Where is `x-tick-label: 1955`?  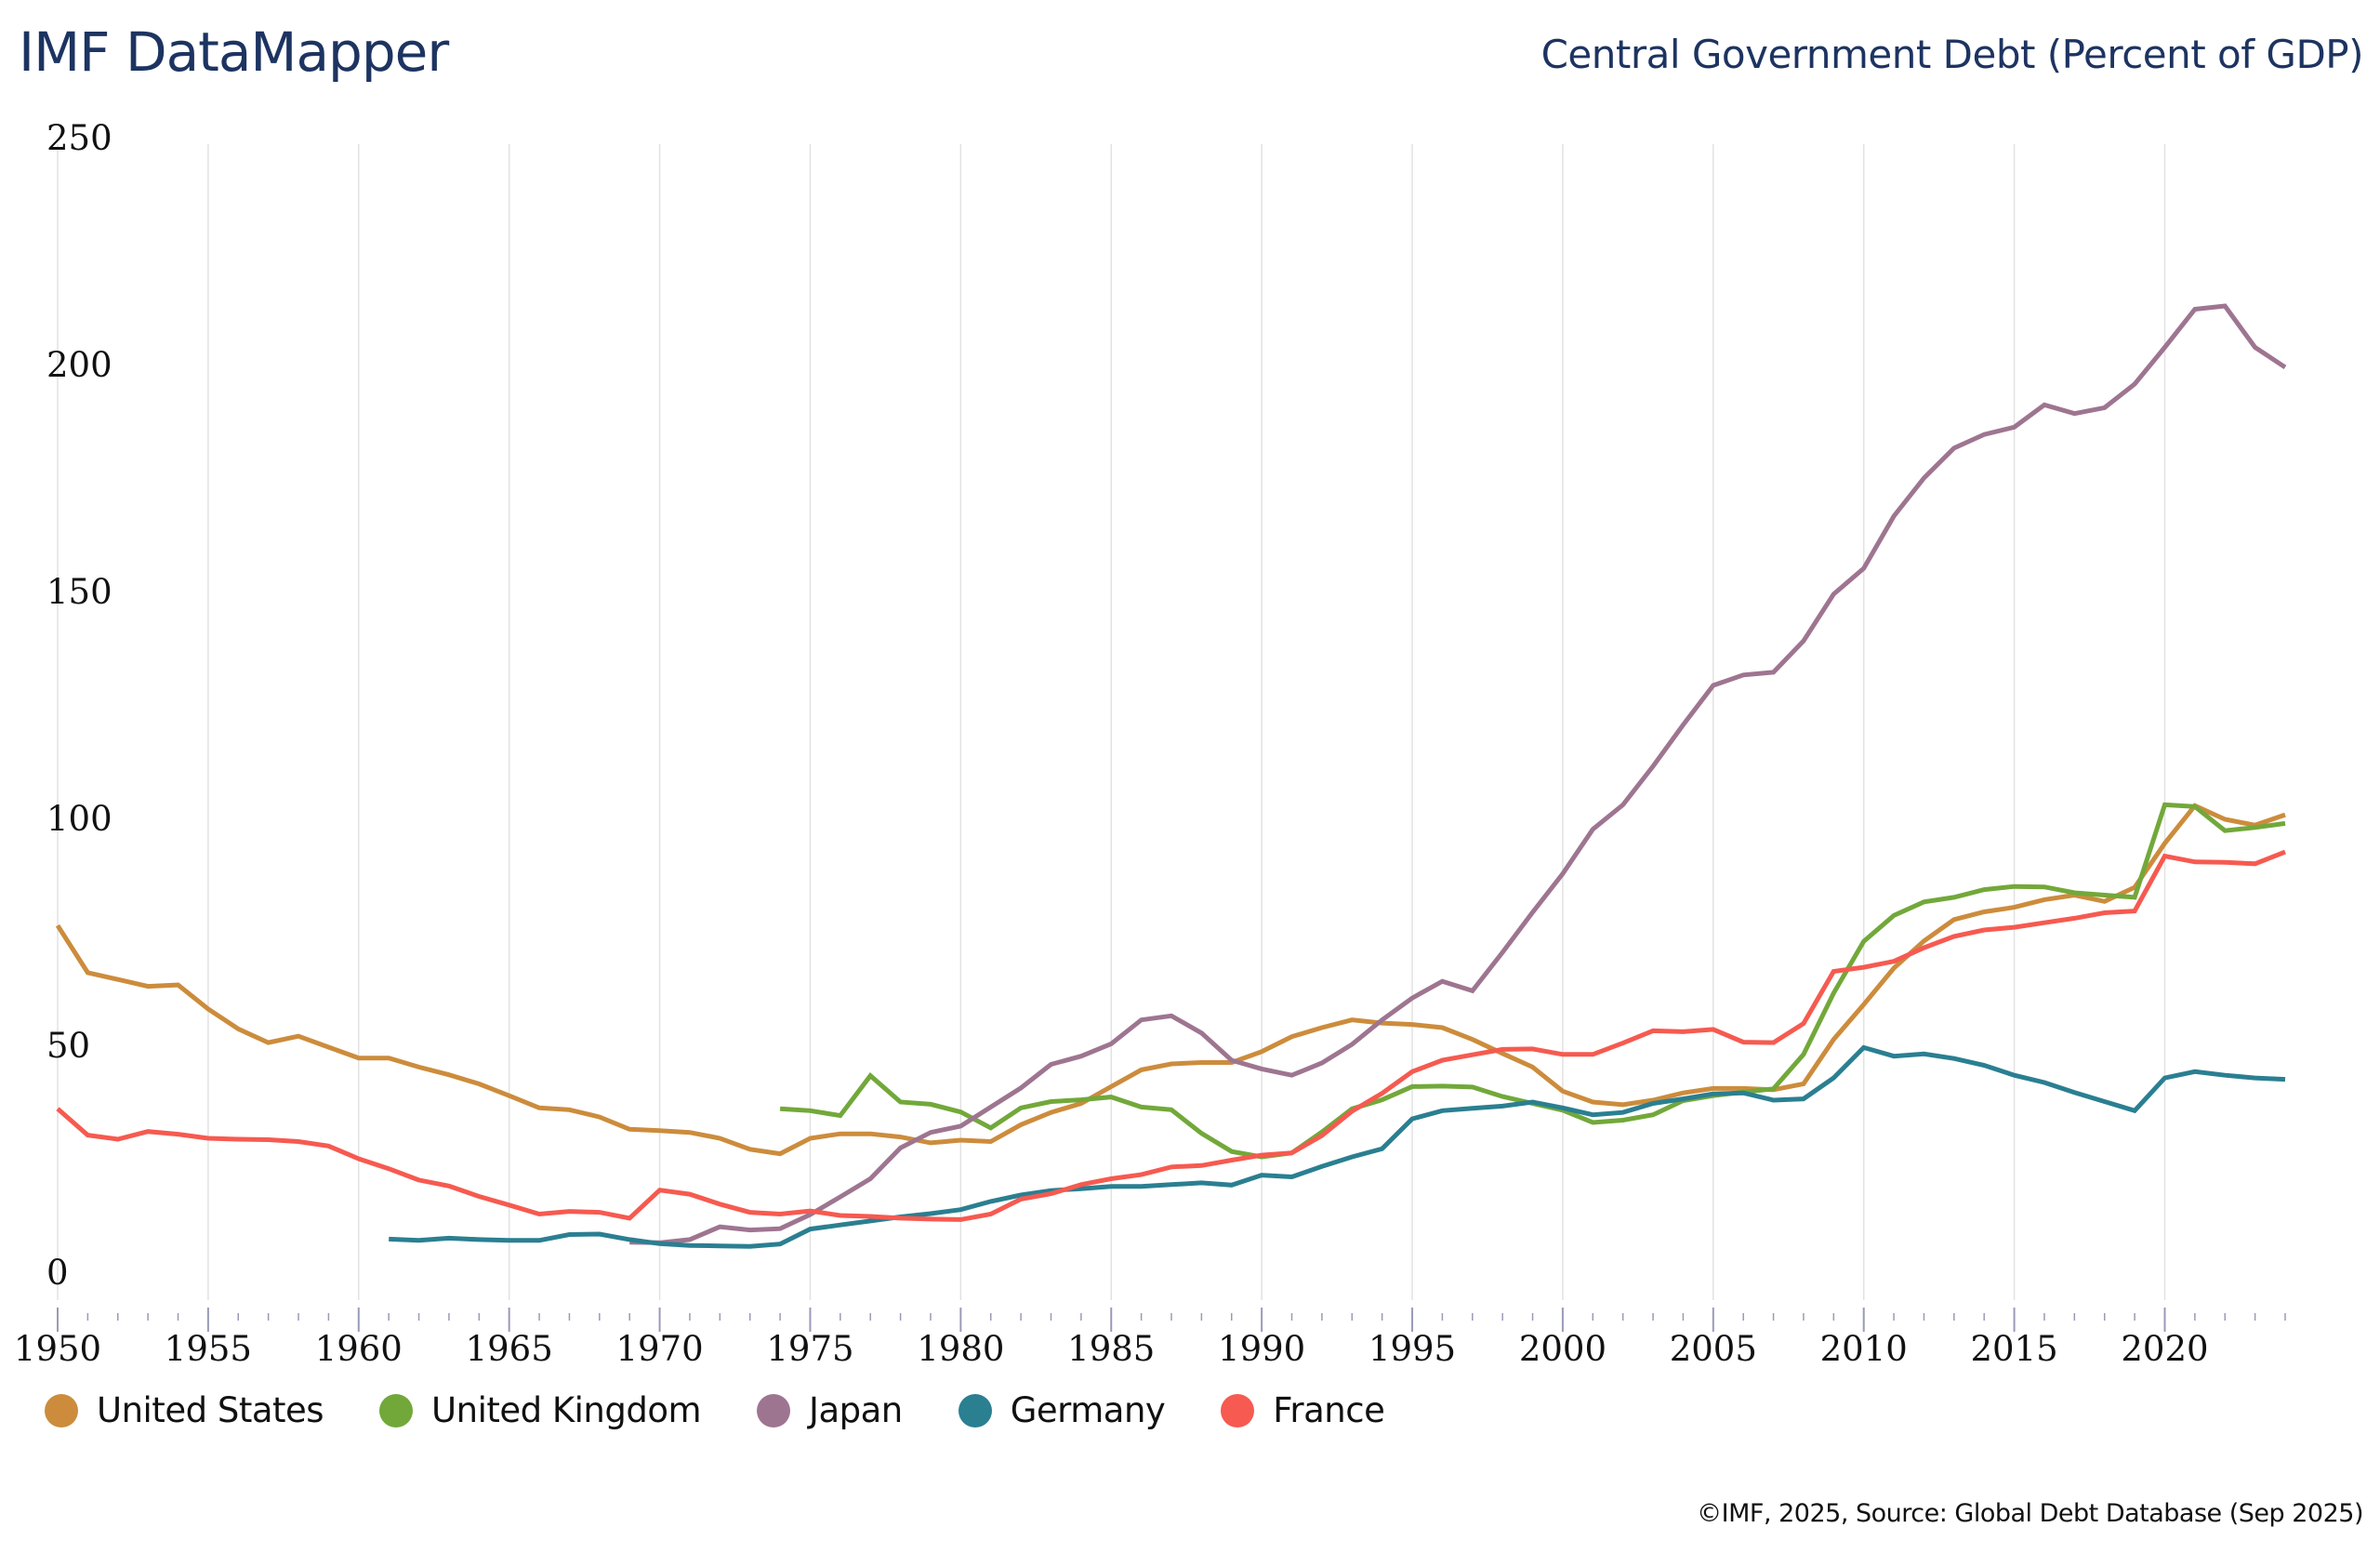
x-tick-label: 1955 is located at coordinates (208, 1349).